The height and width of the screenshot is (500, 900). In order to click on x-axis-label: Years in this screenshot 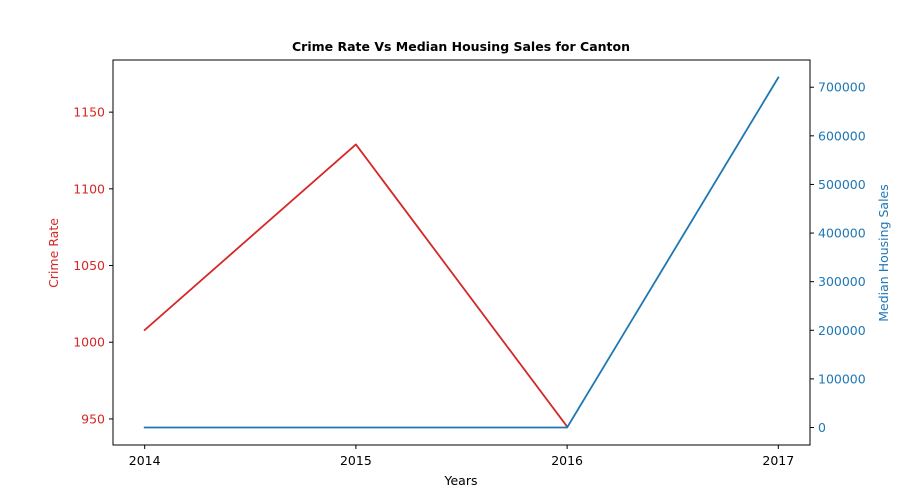, I will do `click(461, 480)`.